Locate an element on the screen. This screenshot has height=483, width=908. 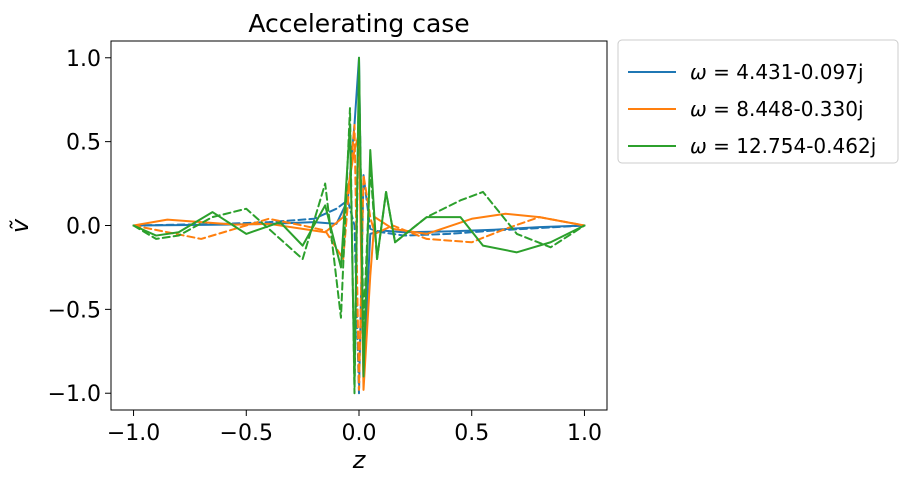
x-tick-label: −1.0 is located at coordinates (133, 433).